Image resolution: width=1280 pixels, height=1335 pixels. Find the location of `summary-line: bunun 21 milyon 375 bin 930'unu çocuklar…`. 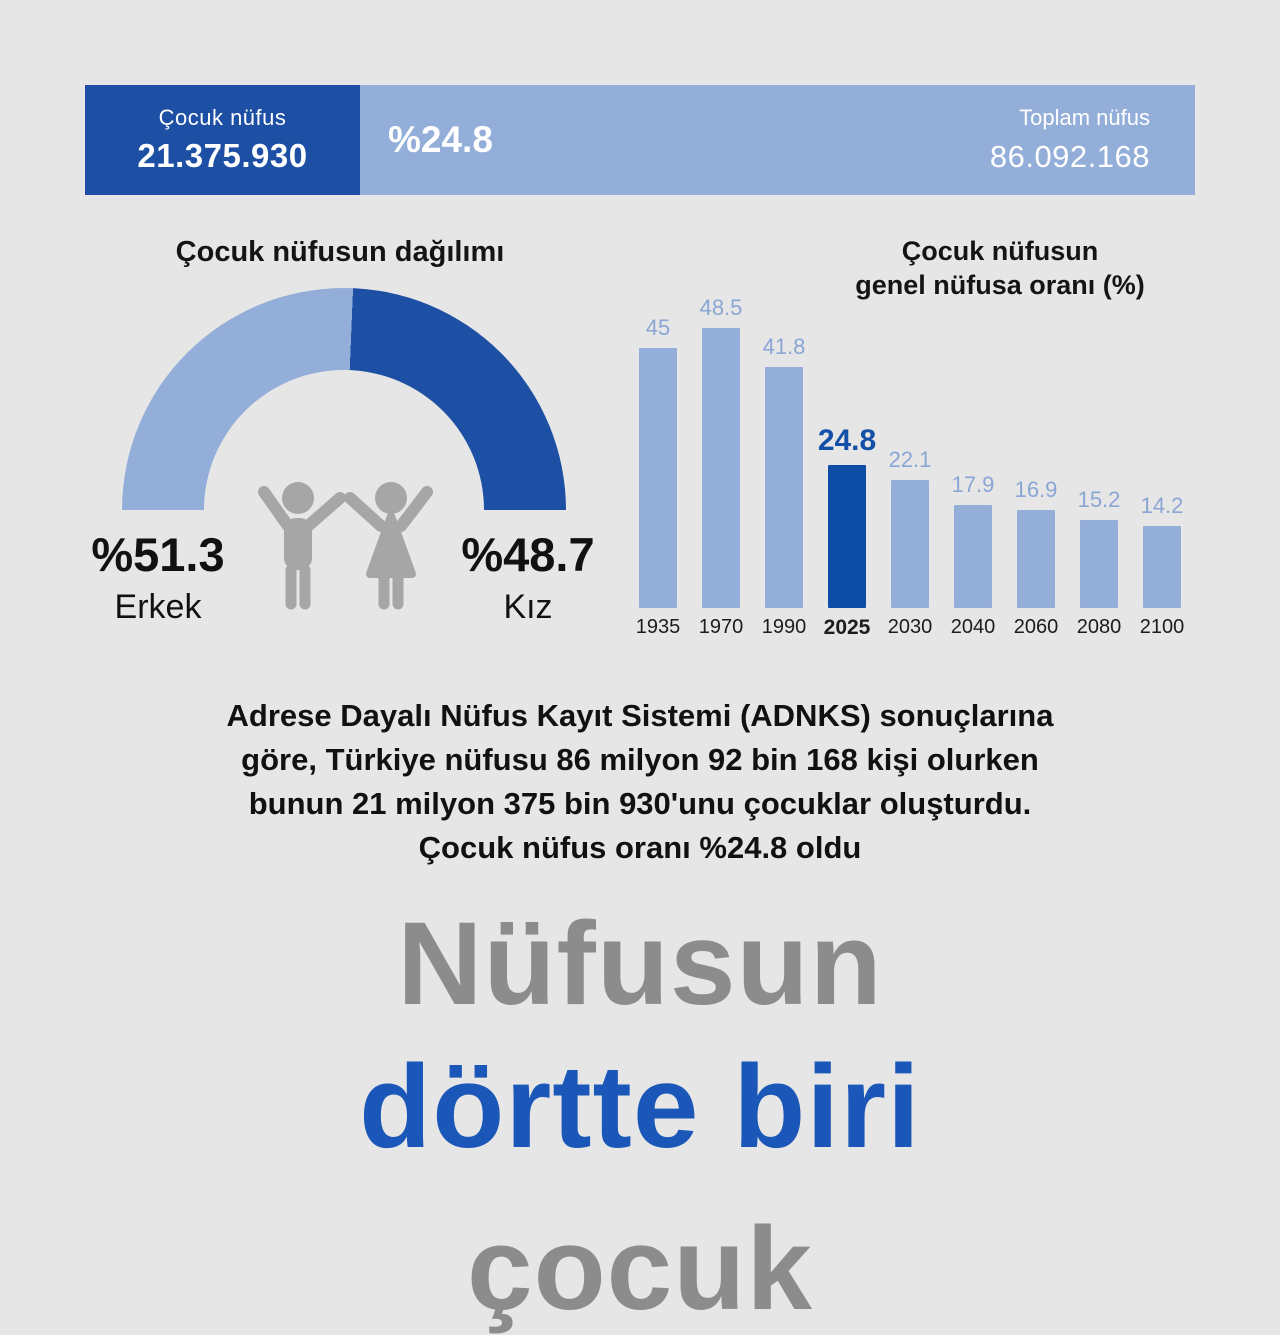

summary-line: bunun 21 milyon 375 bin 930'unu çocuklar… is located at coordinates (640, 803).